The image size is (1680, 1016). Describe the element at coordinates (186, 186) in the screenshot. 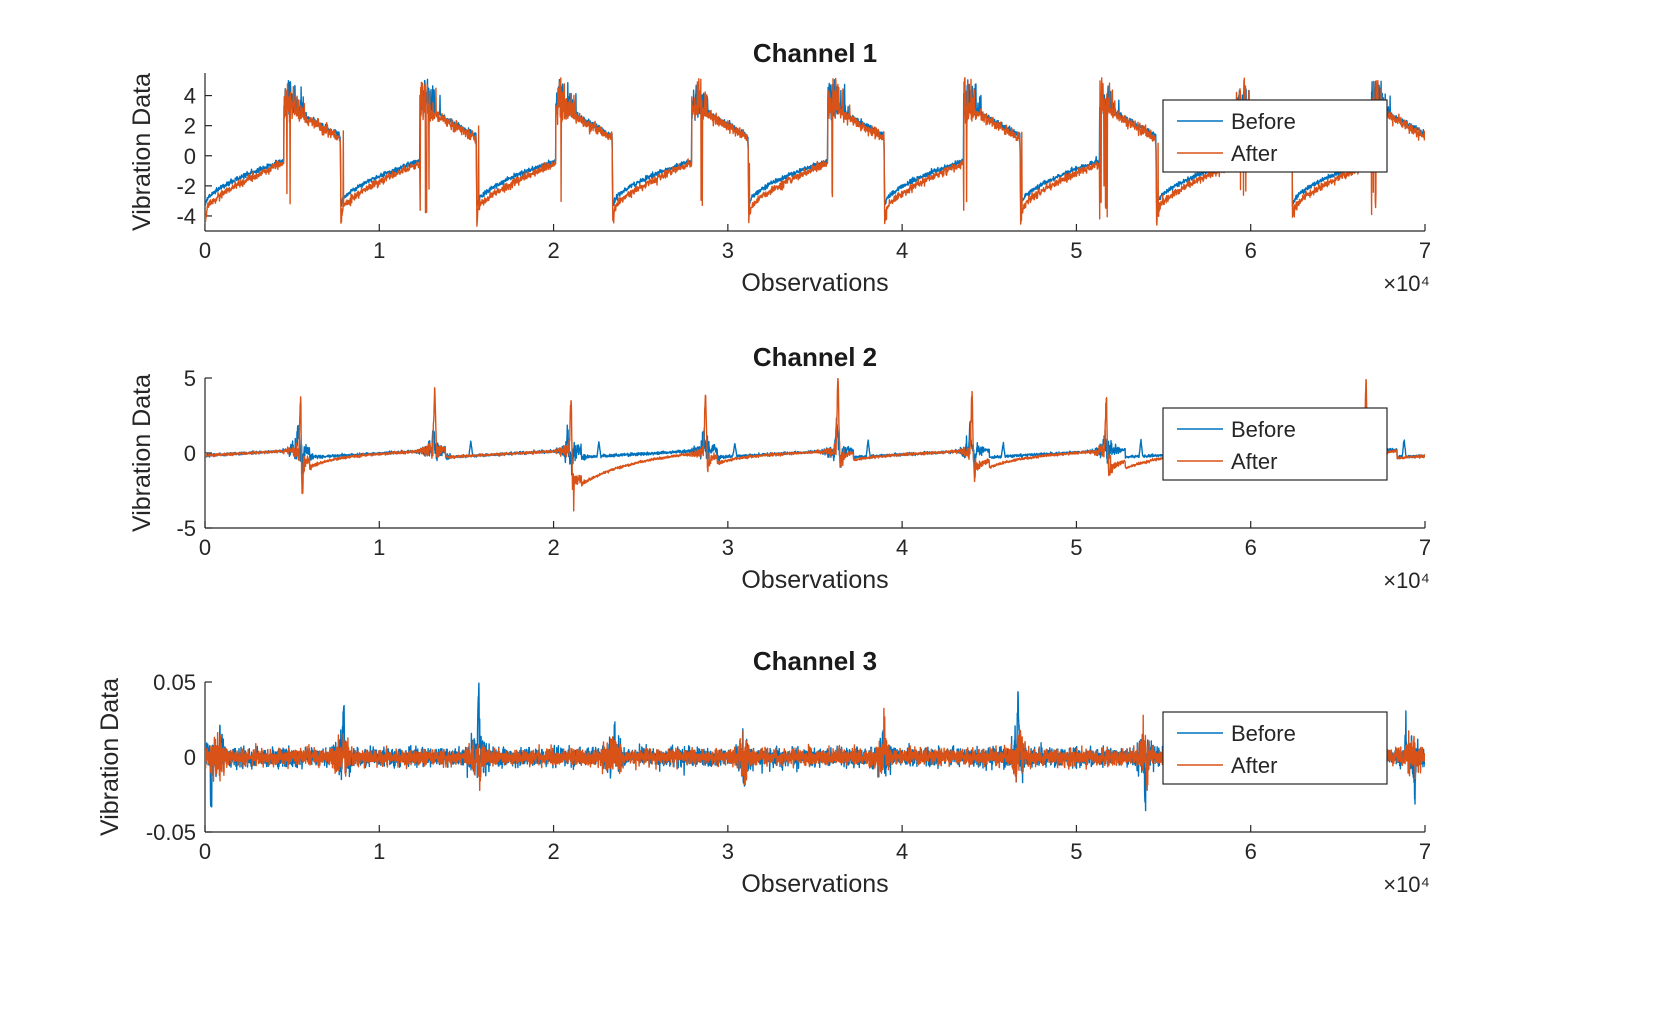

I see `y-tick-label: -2` at that location.